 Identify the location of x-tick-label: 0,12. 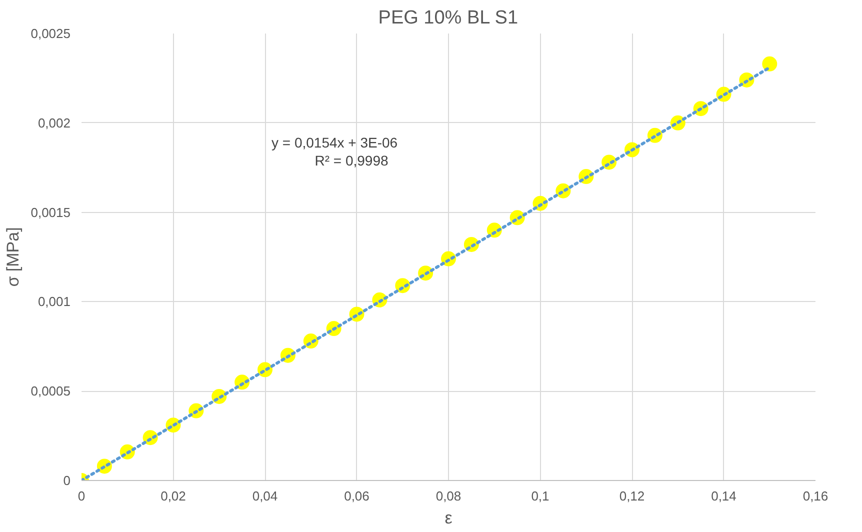
(632, 496).